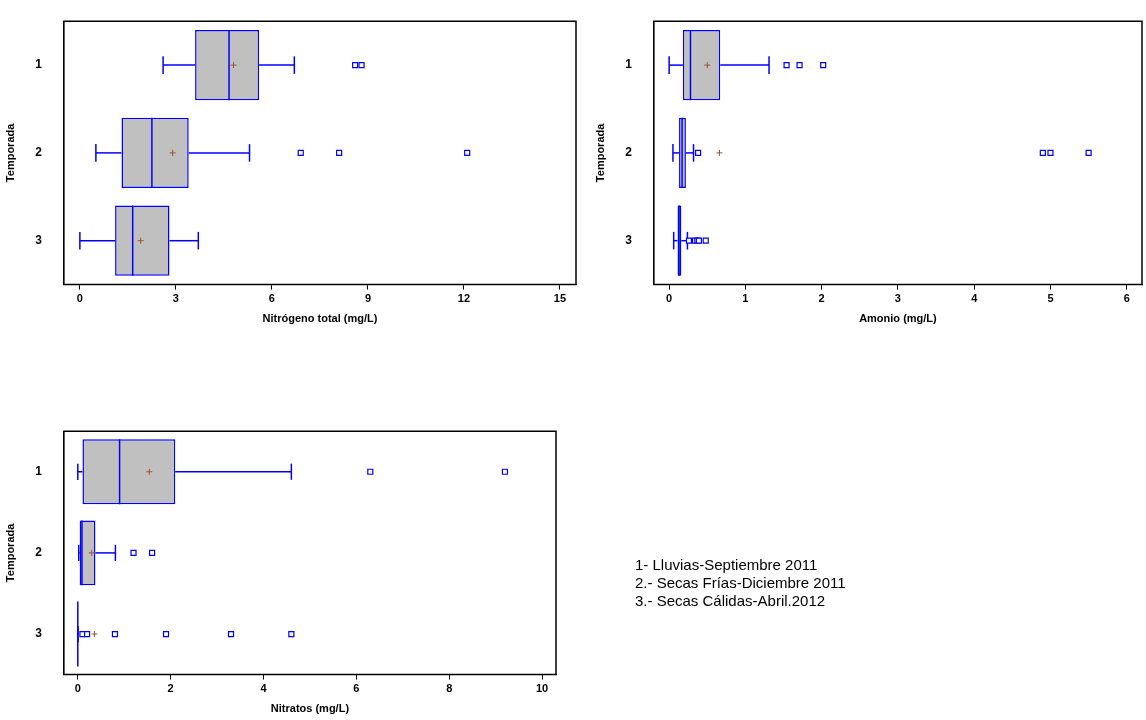  Describe the element at coordinates (731, 601) in the screenshot. I see `text: 3.- Secas Cálidas-Abril.2012` at that location.